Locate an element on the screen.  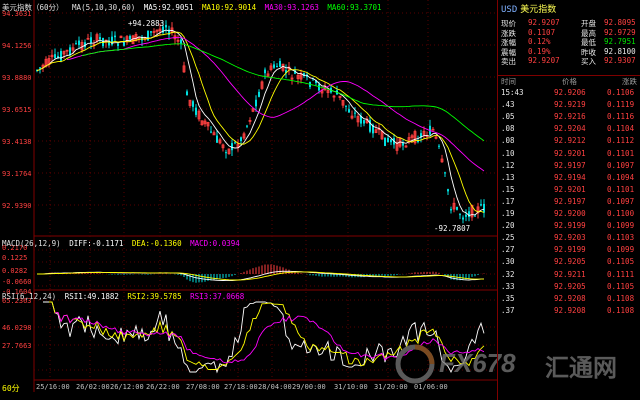
tick-row: .27 92.9199 0.1099 is located at coordinates (569, 251).